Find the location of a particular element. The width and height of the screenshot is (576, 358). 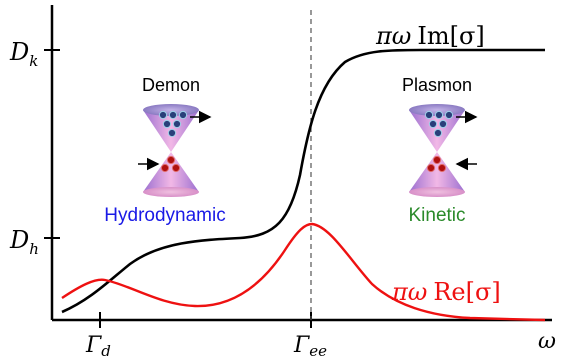

kinetic-label: Kinetic is located at coordinates (436, 215).